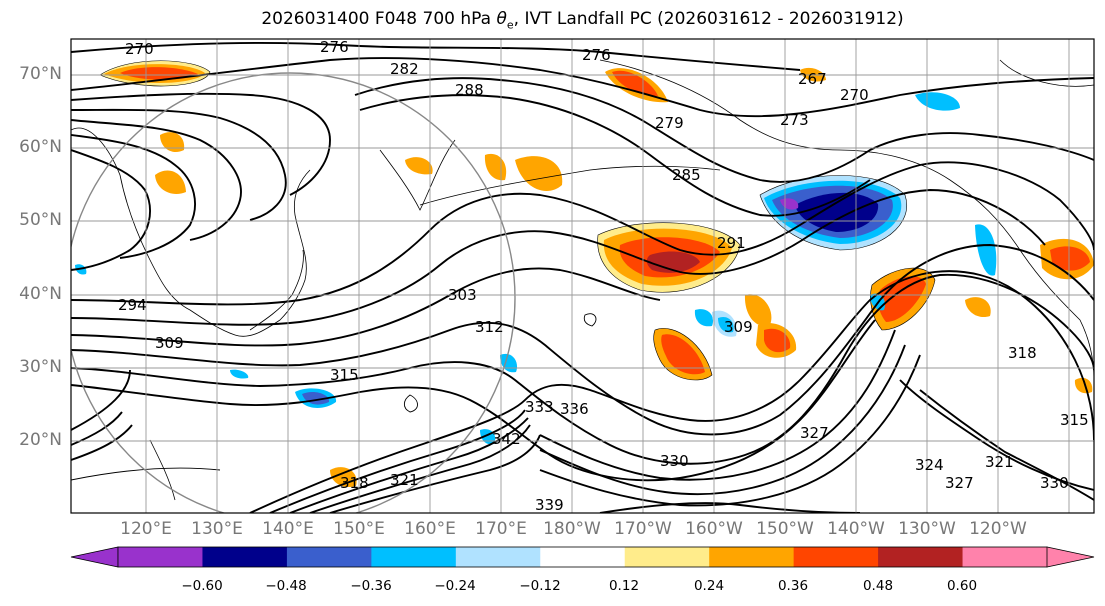 The height and width of the screenshot is (606, 1105). What do you see at coordinates (501, 529) in the screenshot?
I see `lon-label: 170°E` at bounding box center [501, 529].